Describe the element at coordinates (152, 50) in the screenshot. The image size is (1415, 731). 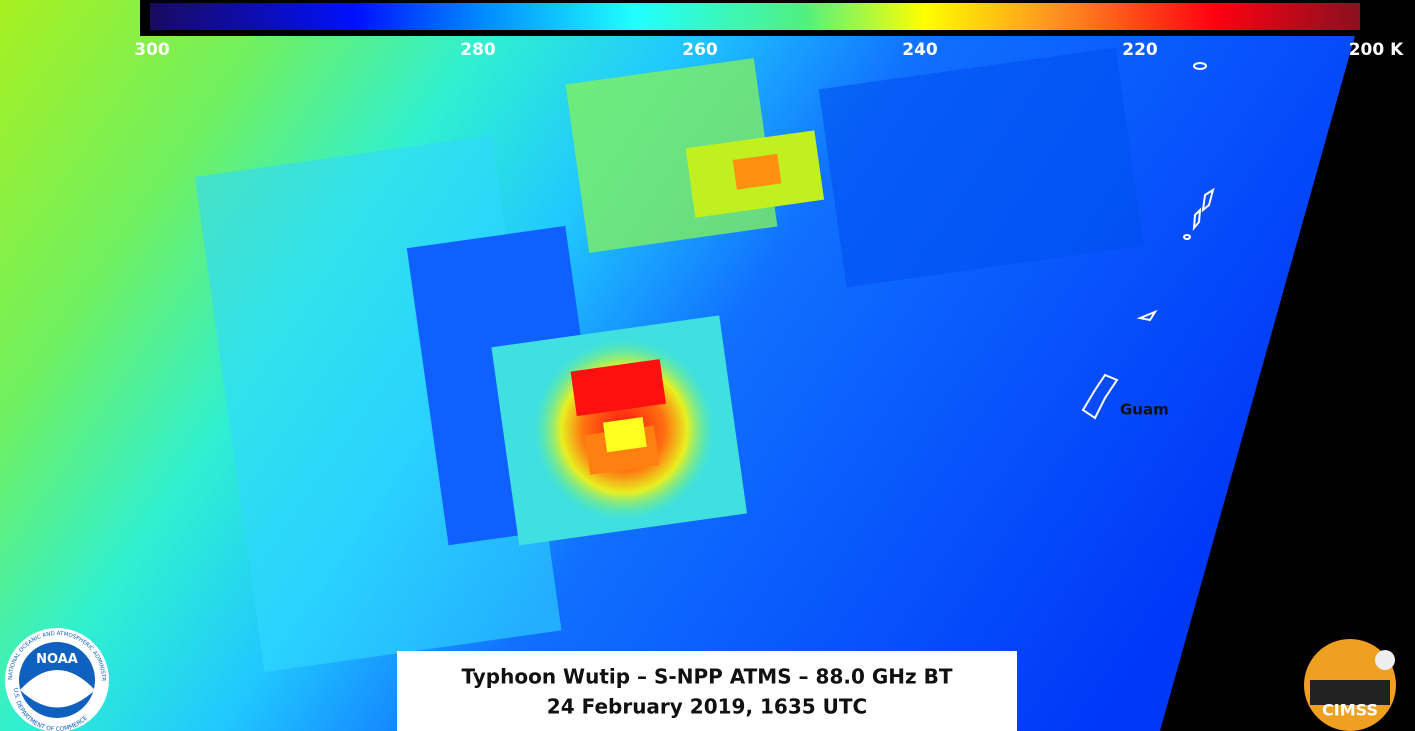
I see `tick-label: 300` at that location.